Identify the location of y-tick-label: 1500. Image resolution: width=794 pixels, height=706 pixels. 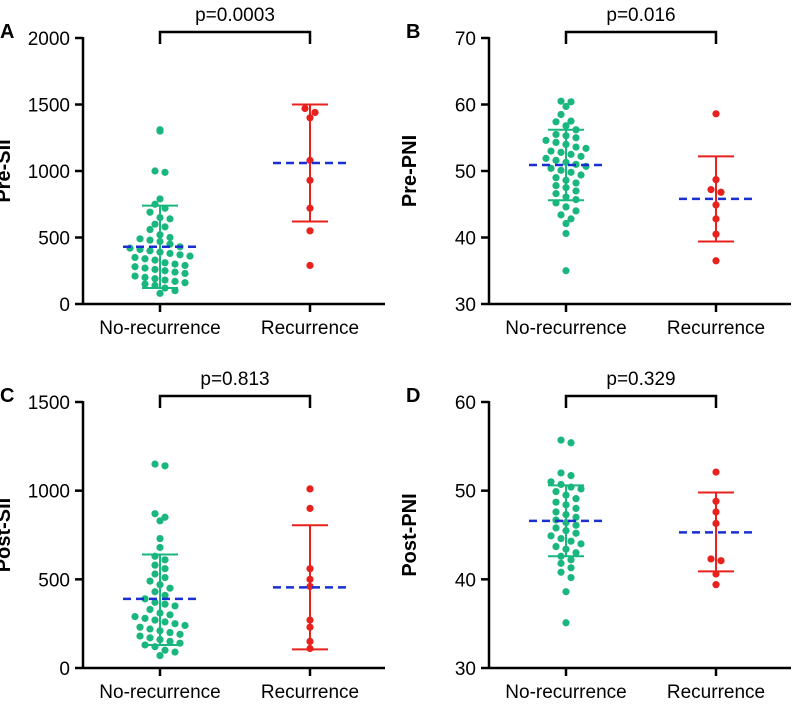
(49, 106).